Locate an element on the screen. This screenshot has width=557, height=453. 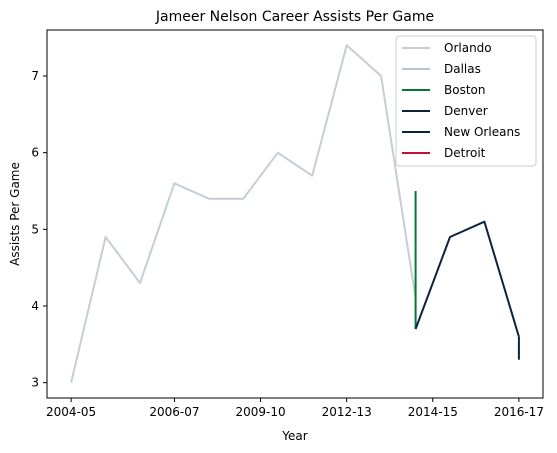
y-axis-label: Assists Per Game is located at coordinates (15, 214).